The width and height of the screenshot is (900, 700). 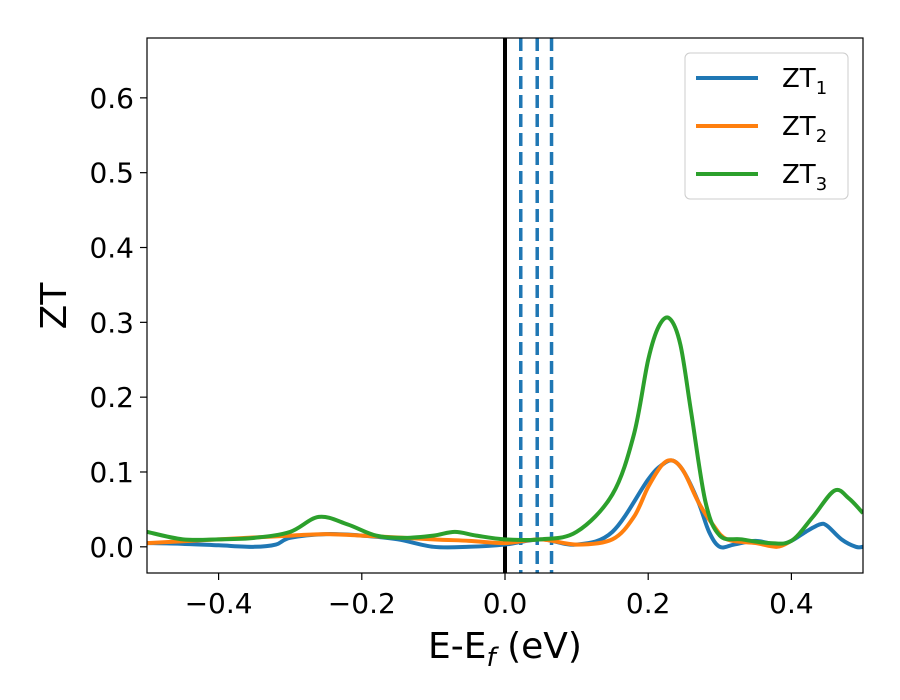 I want to click on legend-label-zt3: ZT3, so click(x=804, y=177).